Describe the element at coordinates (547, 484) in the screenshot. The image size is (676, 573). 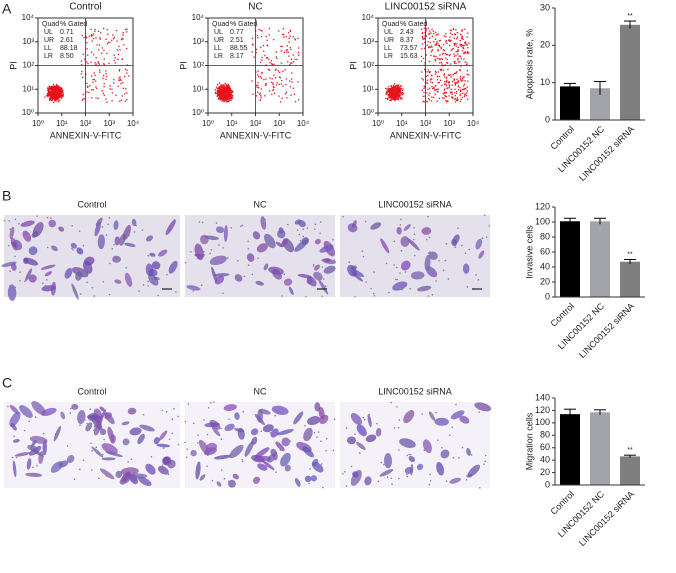
I see `y-tick-label: 0` at that location.